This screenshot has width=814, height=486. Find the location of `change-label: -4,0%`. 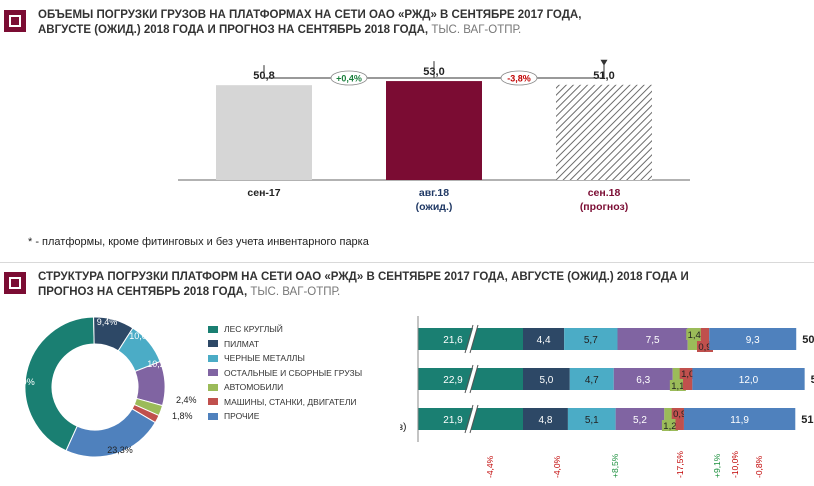

change-label: -4,0% is located at coordinates (557, 466).